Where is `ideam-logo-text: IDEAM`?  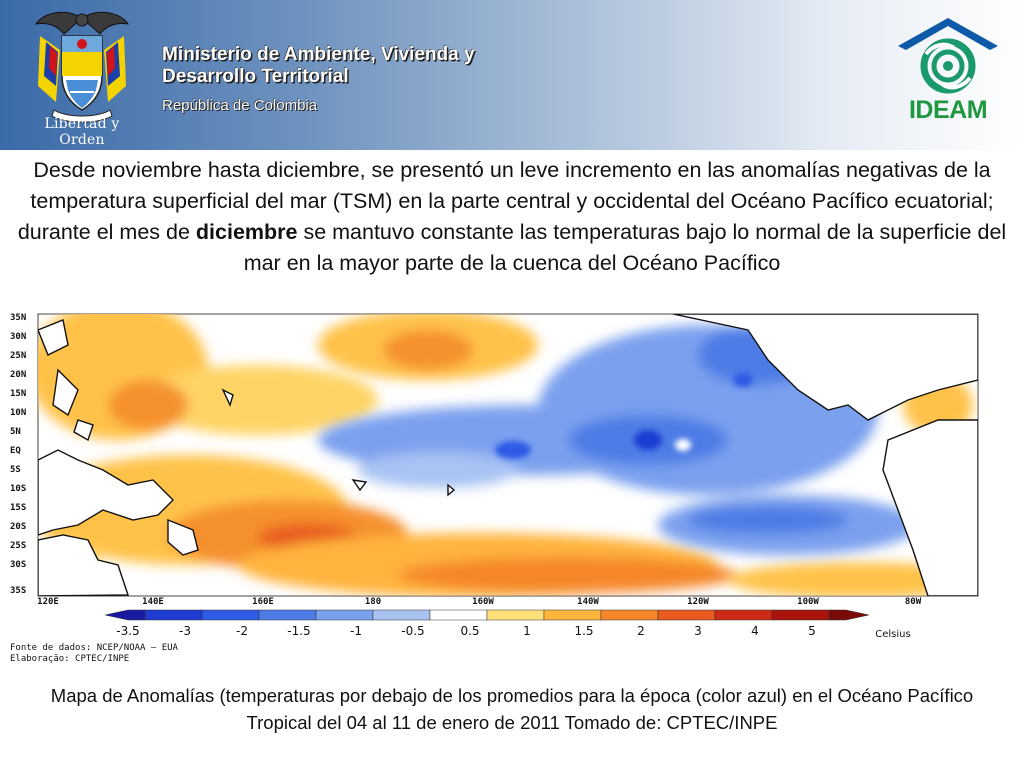
ideam-logo-text: IDEAM is located at coordinates (948, 110).